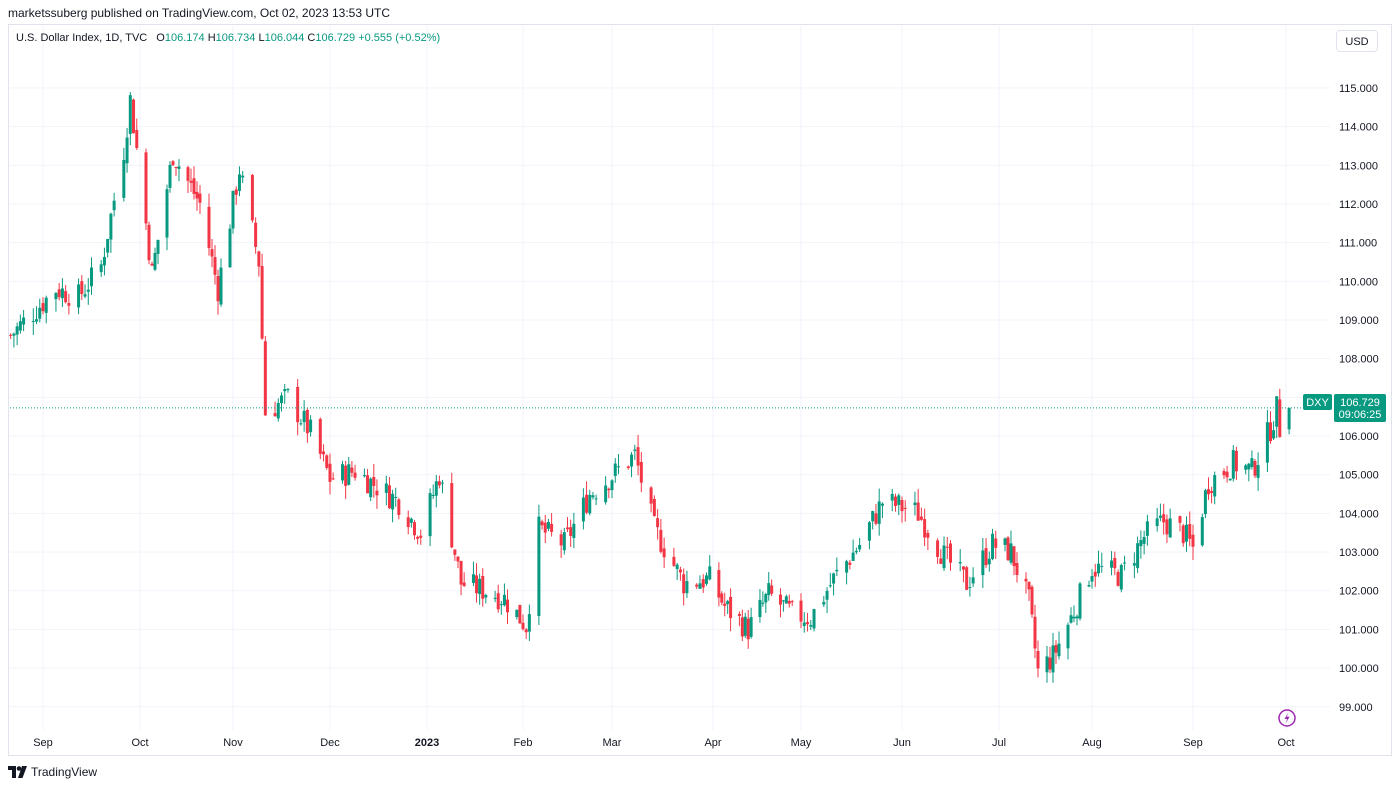 Image resolution: width=1400 pixels, height=787 pixels. Describe the element at coordinates (184, 38) in the screenshot. I see `open-value: 106.174` at that location.